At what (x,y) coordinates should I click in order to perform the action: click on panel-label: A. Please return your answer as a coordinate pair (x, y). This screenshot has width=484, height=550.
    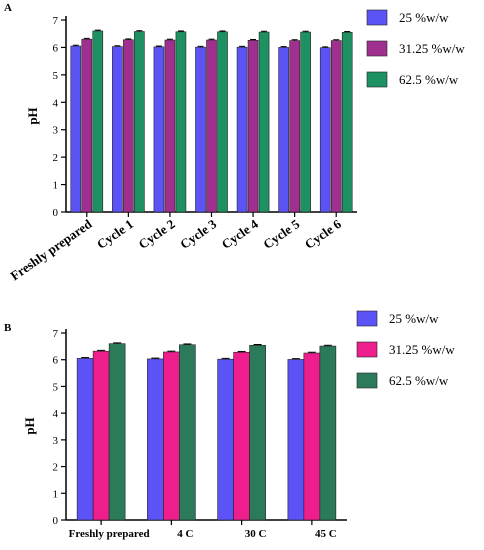
    Looking at the image, I should click on (8, 8).